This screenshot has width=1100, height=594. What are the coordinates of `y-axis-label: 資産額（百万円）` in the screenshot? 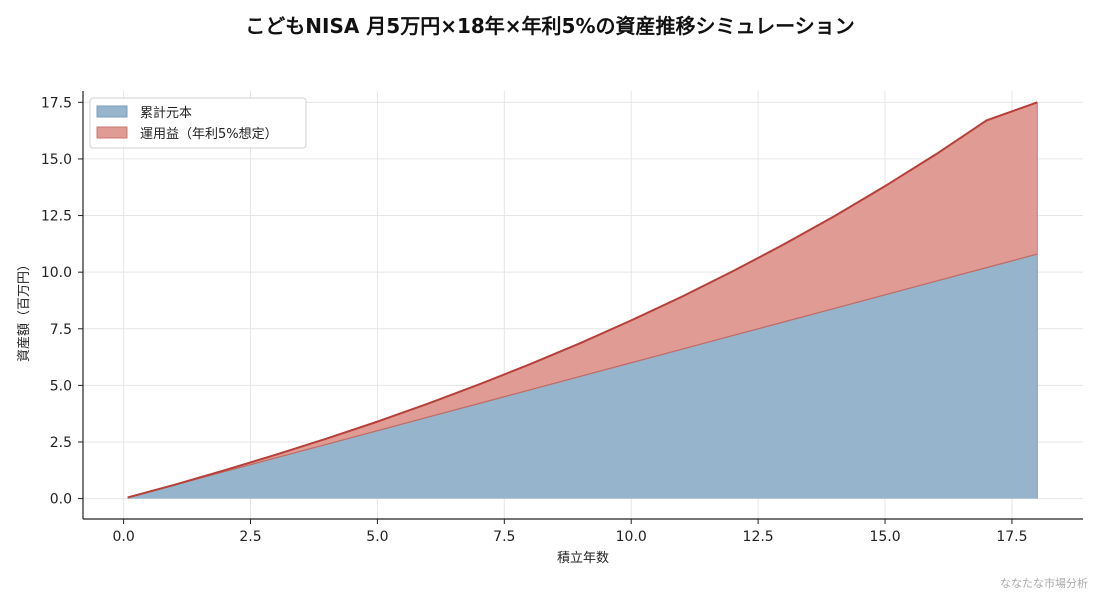 It's located at (24, 310).